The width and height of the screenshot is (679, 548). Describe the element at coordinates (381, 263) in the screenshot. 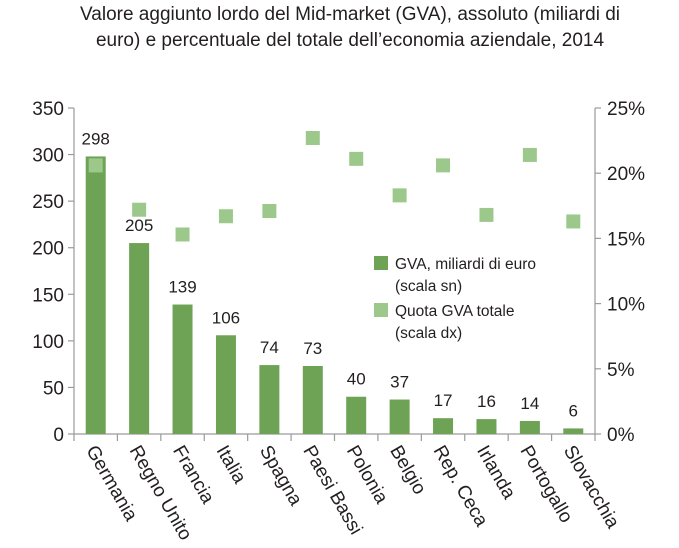

I see `legend-swatch-gva` at that location.